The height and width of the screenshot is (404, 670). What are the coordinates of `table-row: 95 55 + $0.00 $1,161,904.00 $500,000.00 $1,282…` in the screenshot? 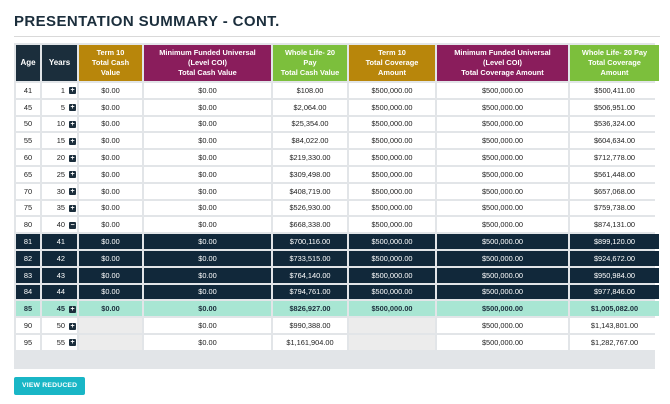 It's located at (337, 342).